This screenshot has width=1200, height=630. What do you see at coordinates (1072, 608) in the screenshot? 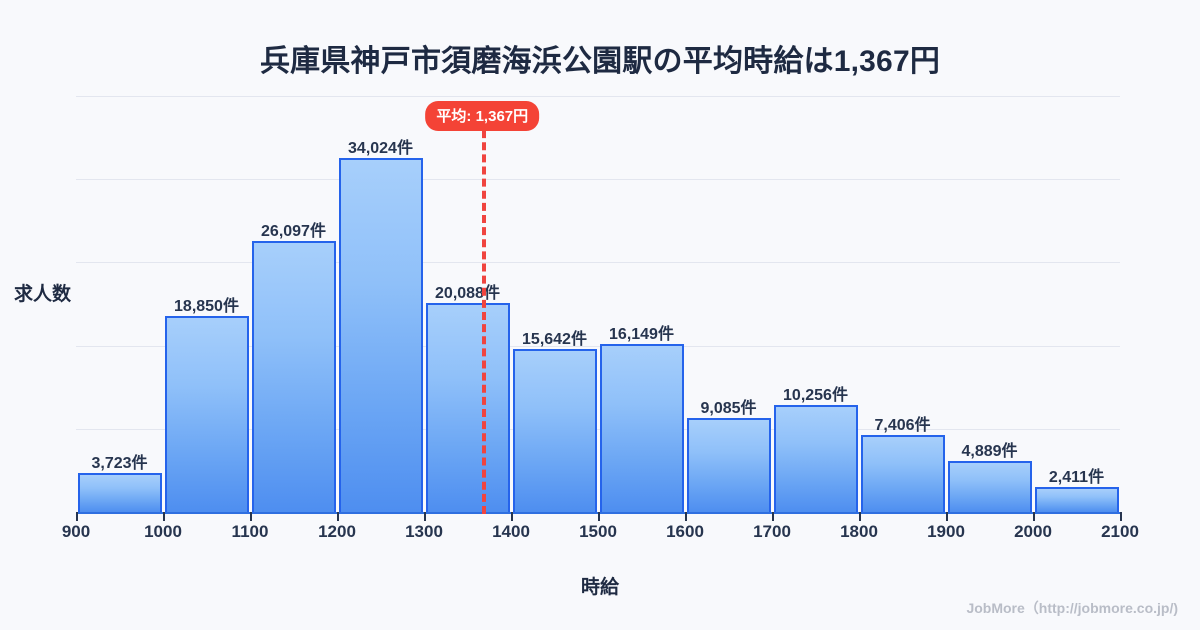
I see `watermark: JobMore（http://jobmore.co.jp/)` at bounding box center [1072, 608].